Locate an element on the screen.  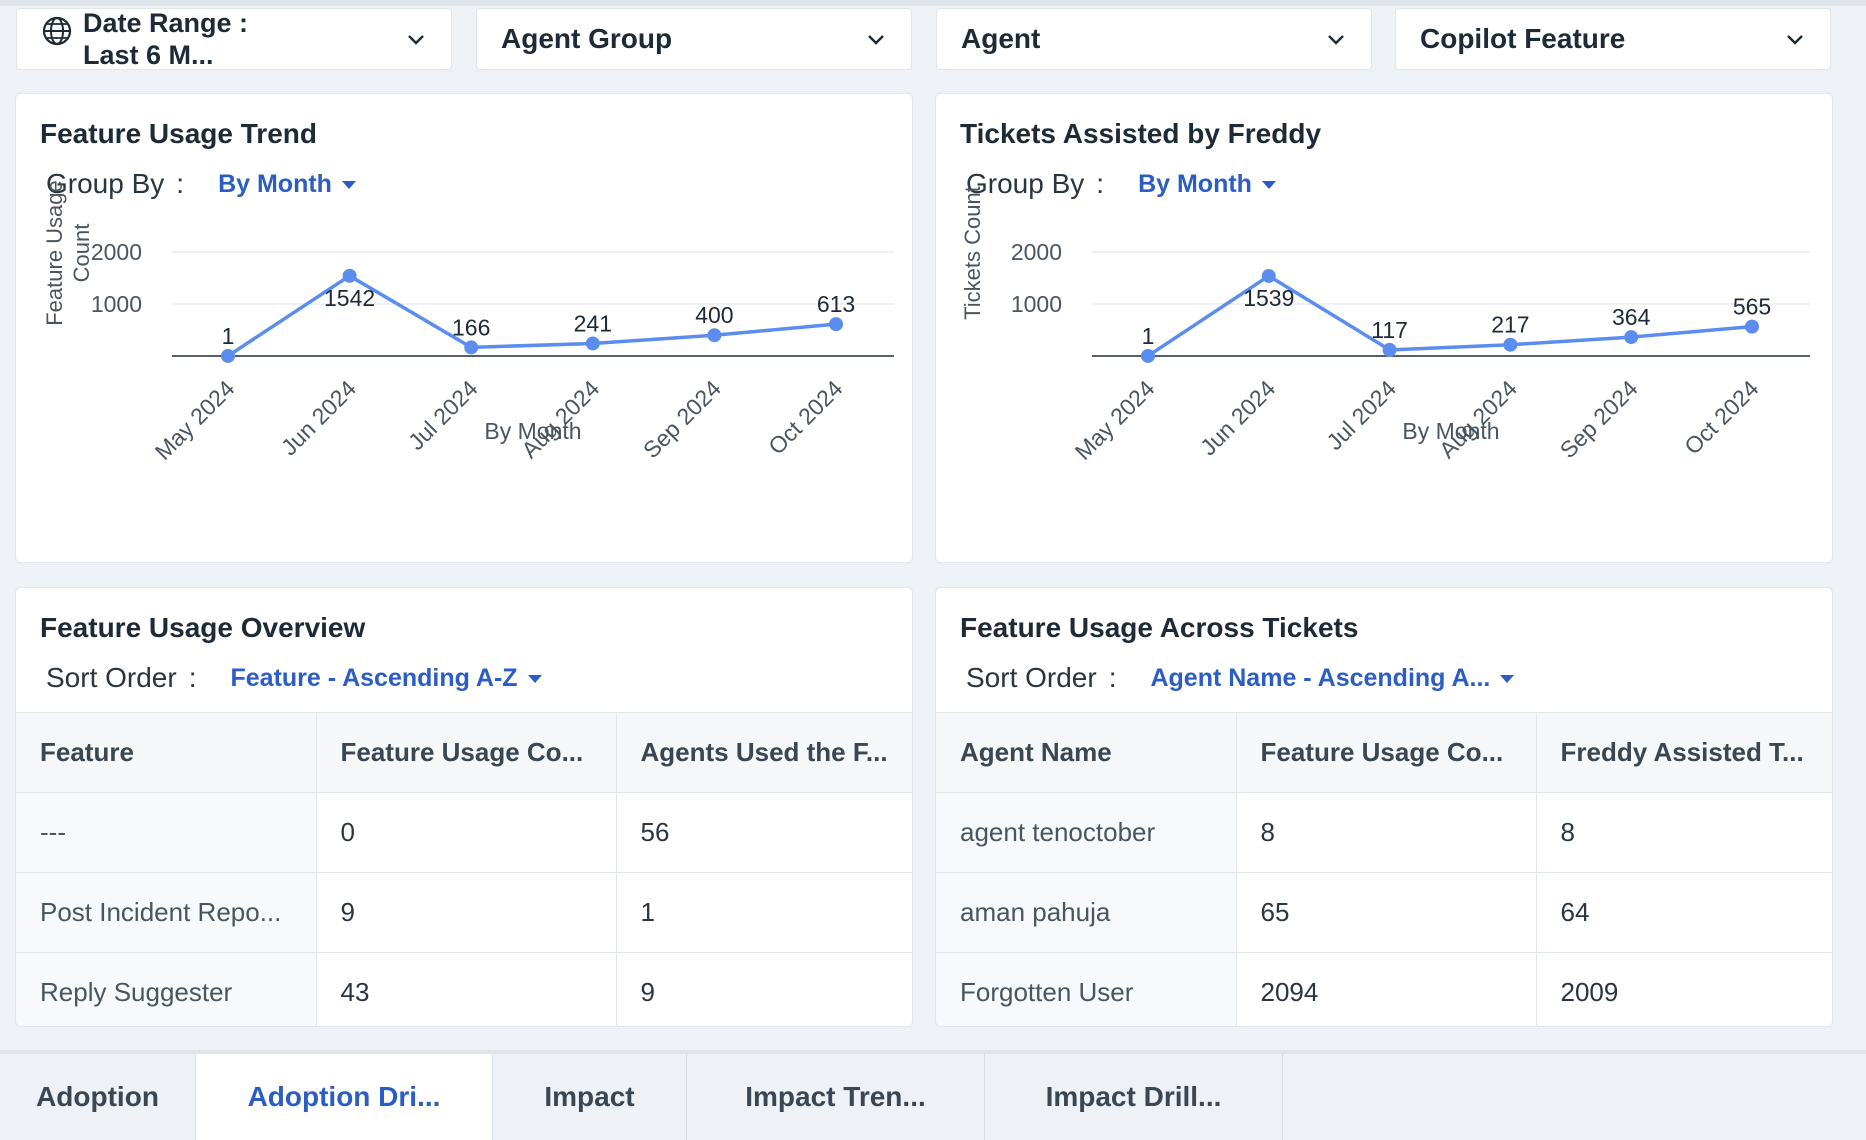
tab-impact: Impact is located at coordinates (590, 1097).